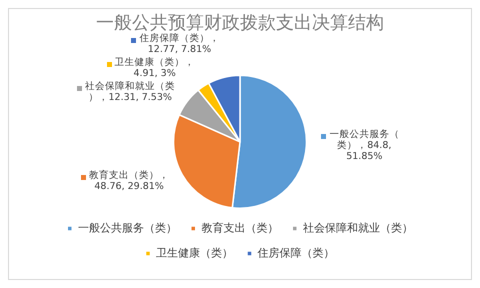  What do you see at coordinates (364, 145) in the screenshot?
I see `data-label: 一般公共服务（类），84.8, 51.85%` at bounding box center [364, 145].